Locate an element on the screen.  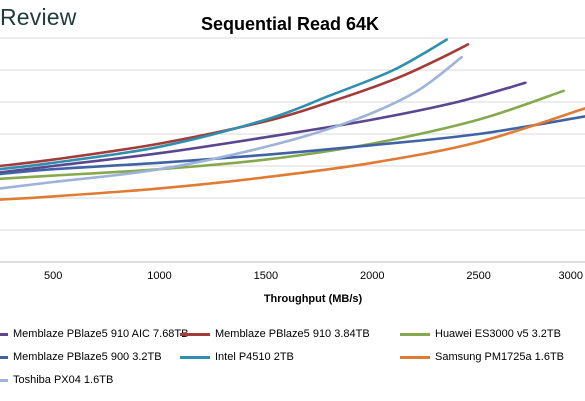
legend-item: Huawei ES3000 v5 3.2TB is located at coordinates (480, 334).